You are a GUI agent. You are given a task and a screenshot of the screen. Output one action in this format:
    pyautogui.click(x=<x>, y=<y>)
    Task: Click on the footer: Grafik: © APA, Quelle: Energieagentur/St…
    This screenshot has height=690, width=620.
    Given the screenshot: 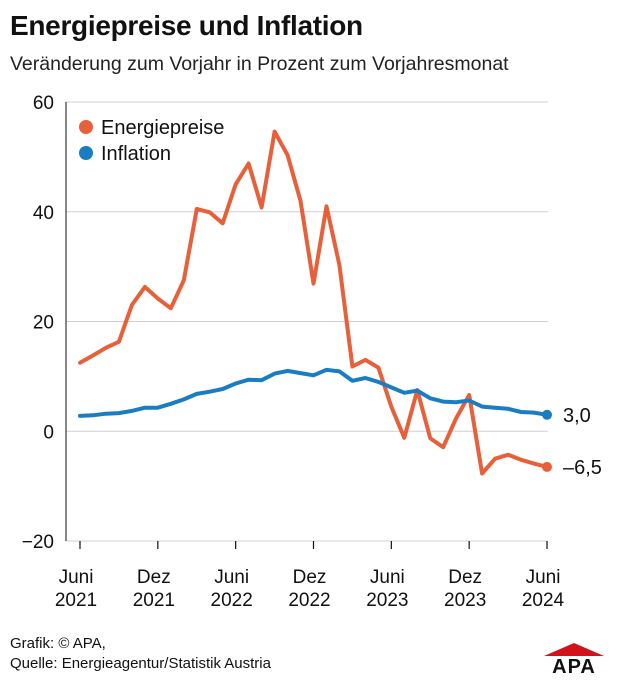 What is the action you would take?
    pyautogui.click(x=140, y=654)
    